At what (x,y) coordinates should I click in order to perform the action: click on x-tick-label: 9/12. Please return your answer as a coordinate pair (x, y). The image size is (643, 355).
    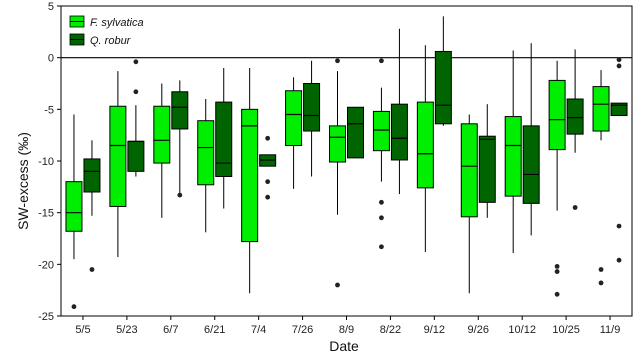
    Looking at the image, I should click on (434, 330).